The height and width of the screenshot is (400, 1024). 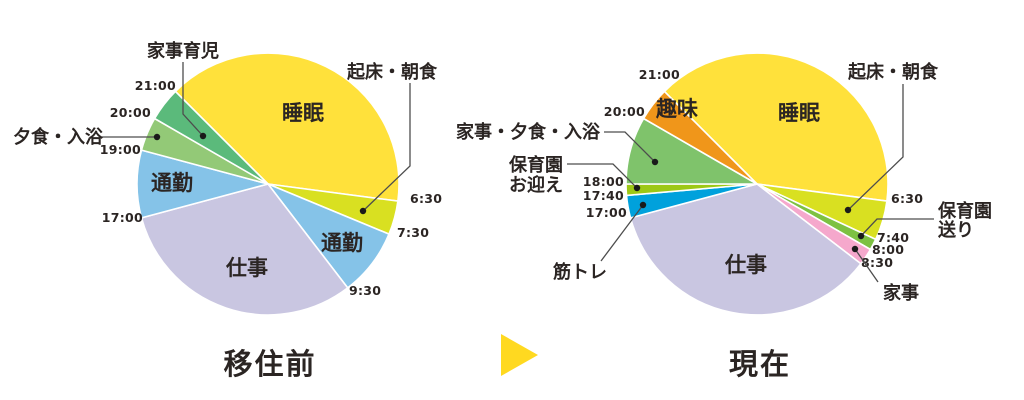 I want to click on transition-arrow-icon, so click(x=519, y=355).